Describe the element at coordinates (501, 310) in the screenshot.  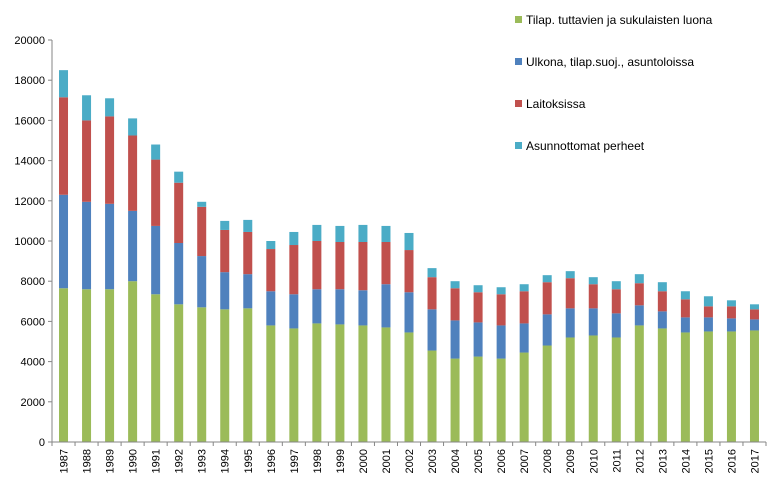
I see `bar-segment-s2-2006` at that location.